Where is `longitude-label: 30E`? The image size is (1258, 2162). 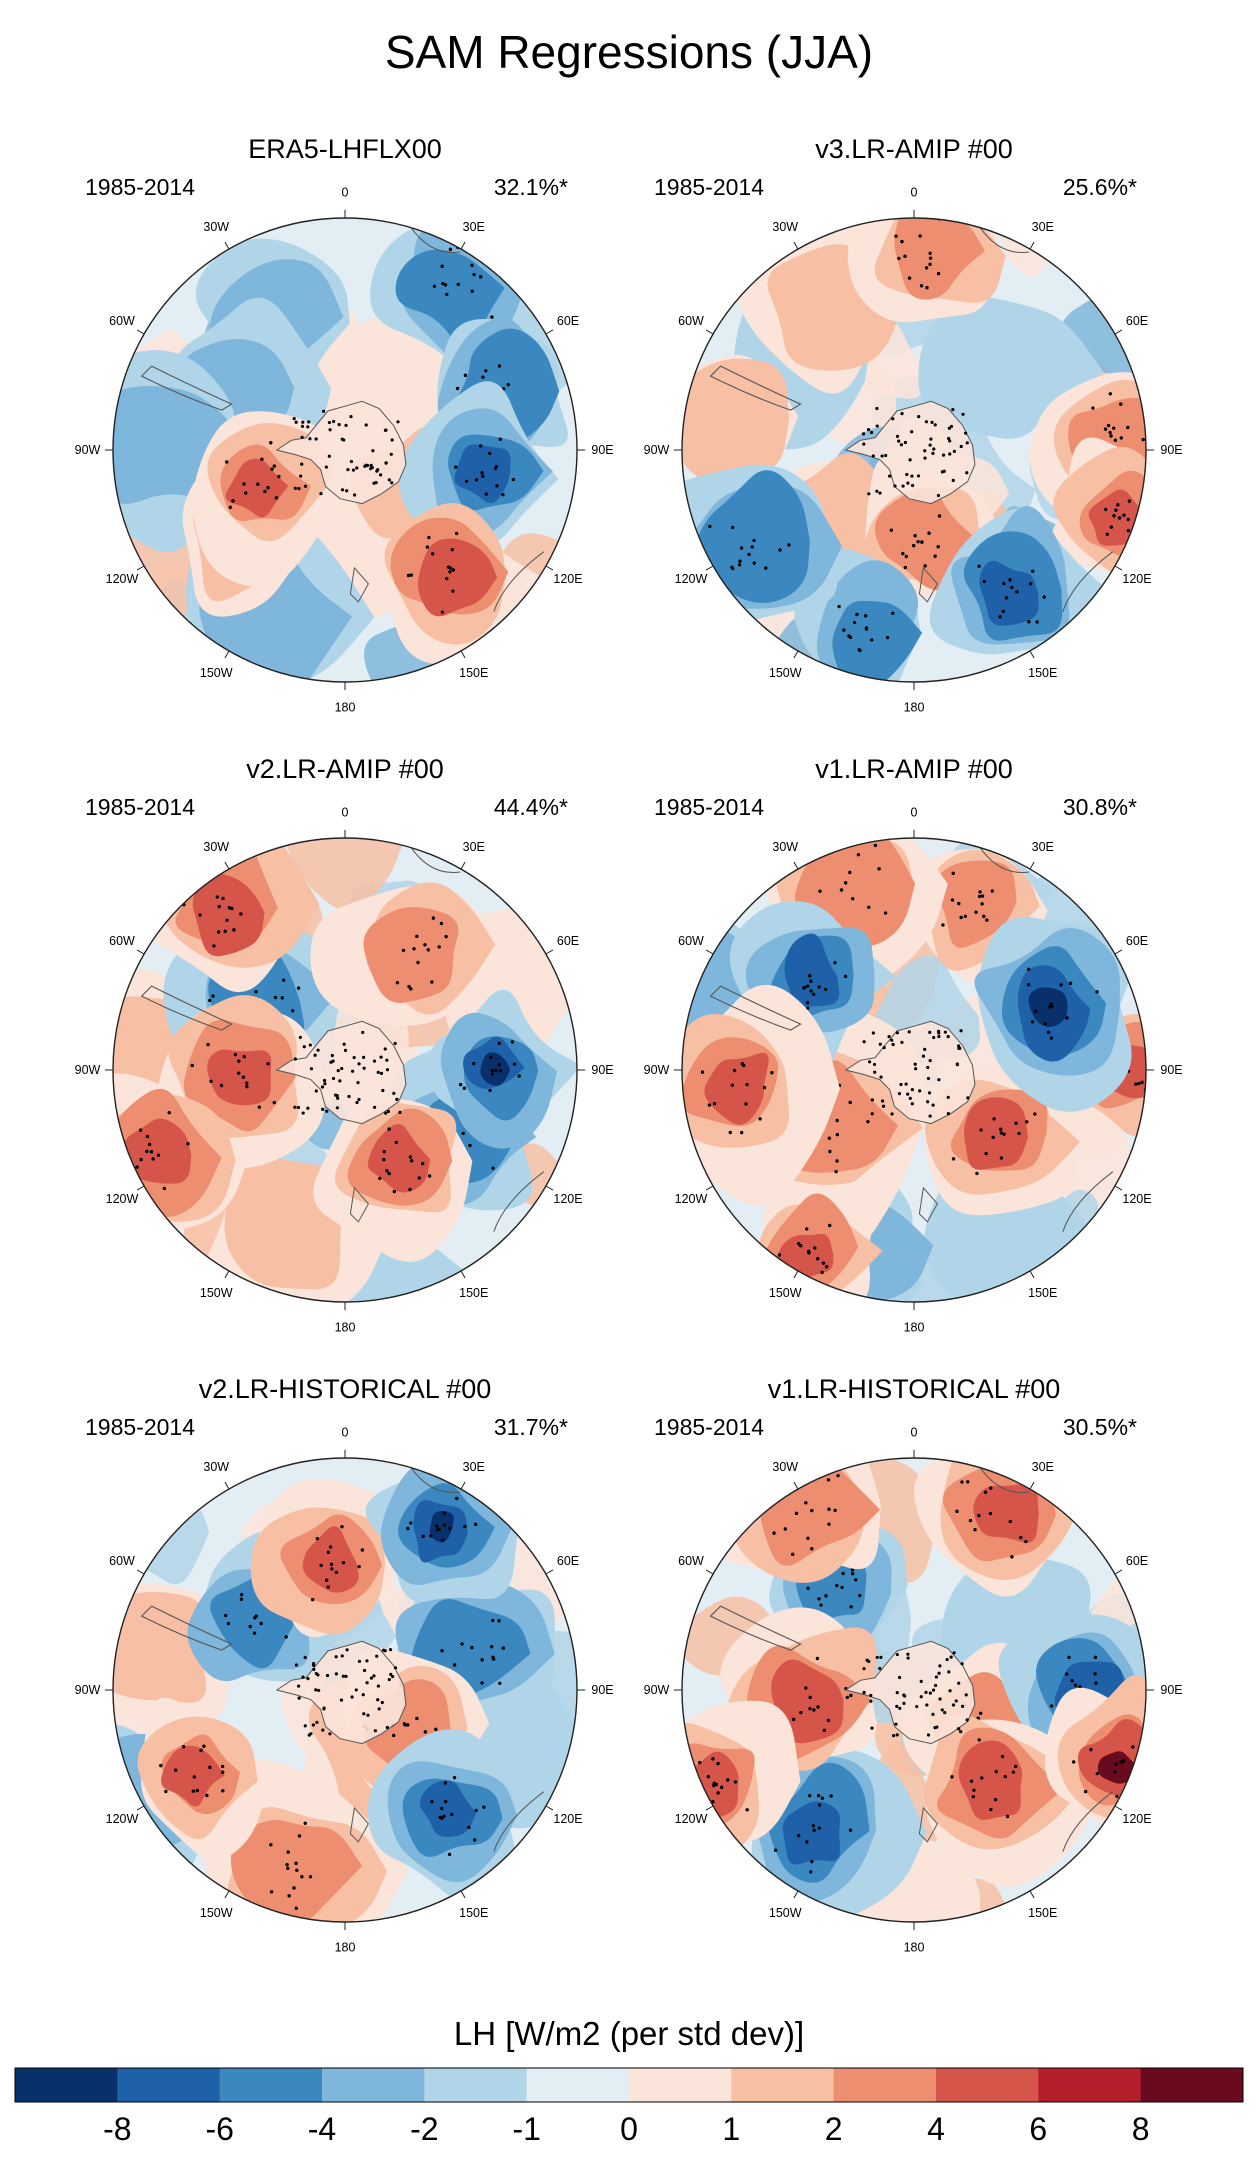 longitude-label: 30E is located at coordinates (1043, 847).